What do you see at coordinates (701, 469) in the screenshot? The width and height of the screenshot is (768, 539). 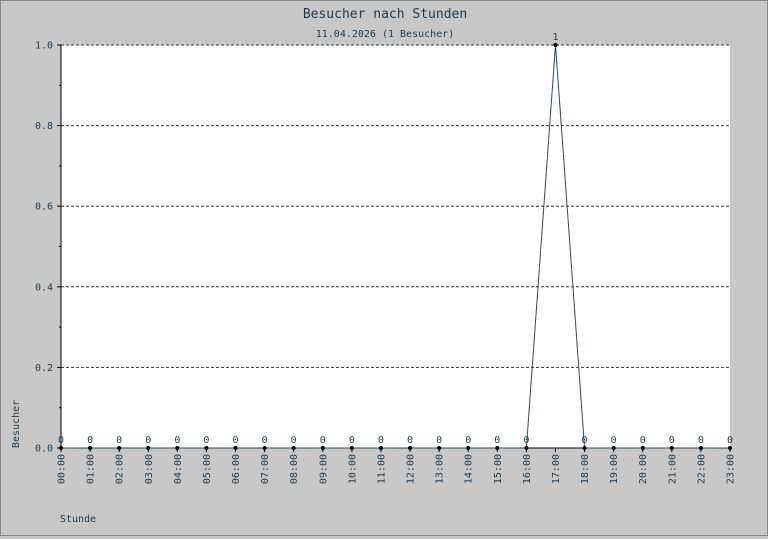 I see `x-tick-label: 22:00` at bounding box center [701, 469].